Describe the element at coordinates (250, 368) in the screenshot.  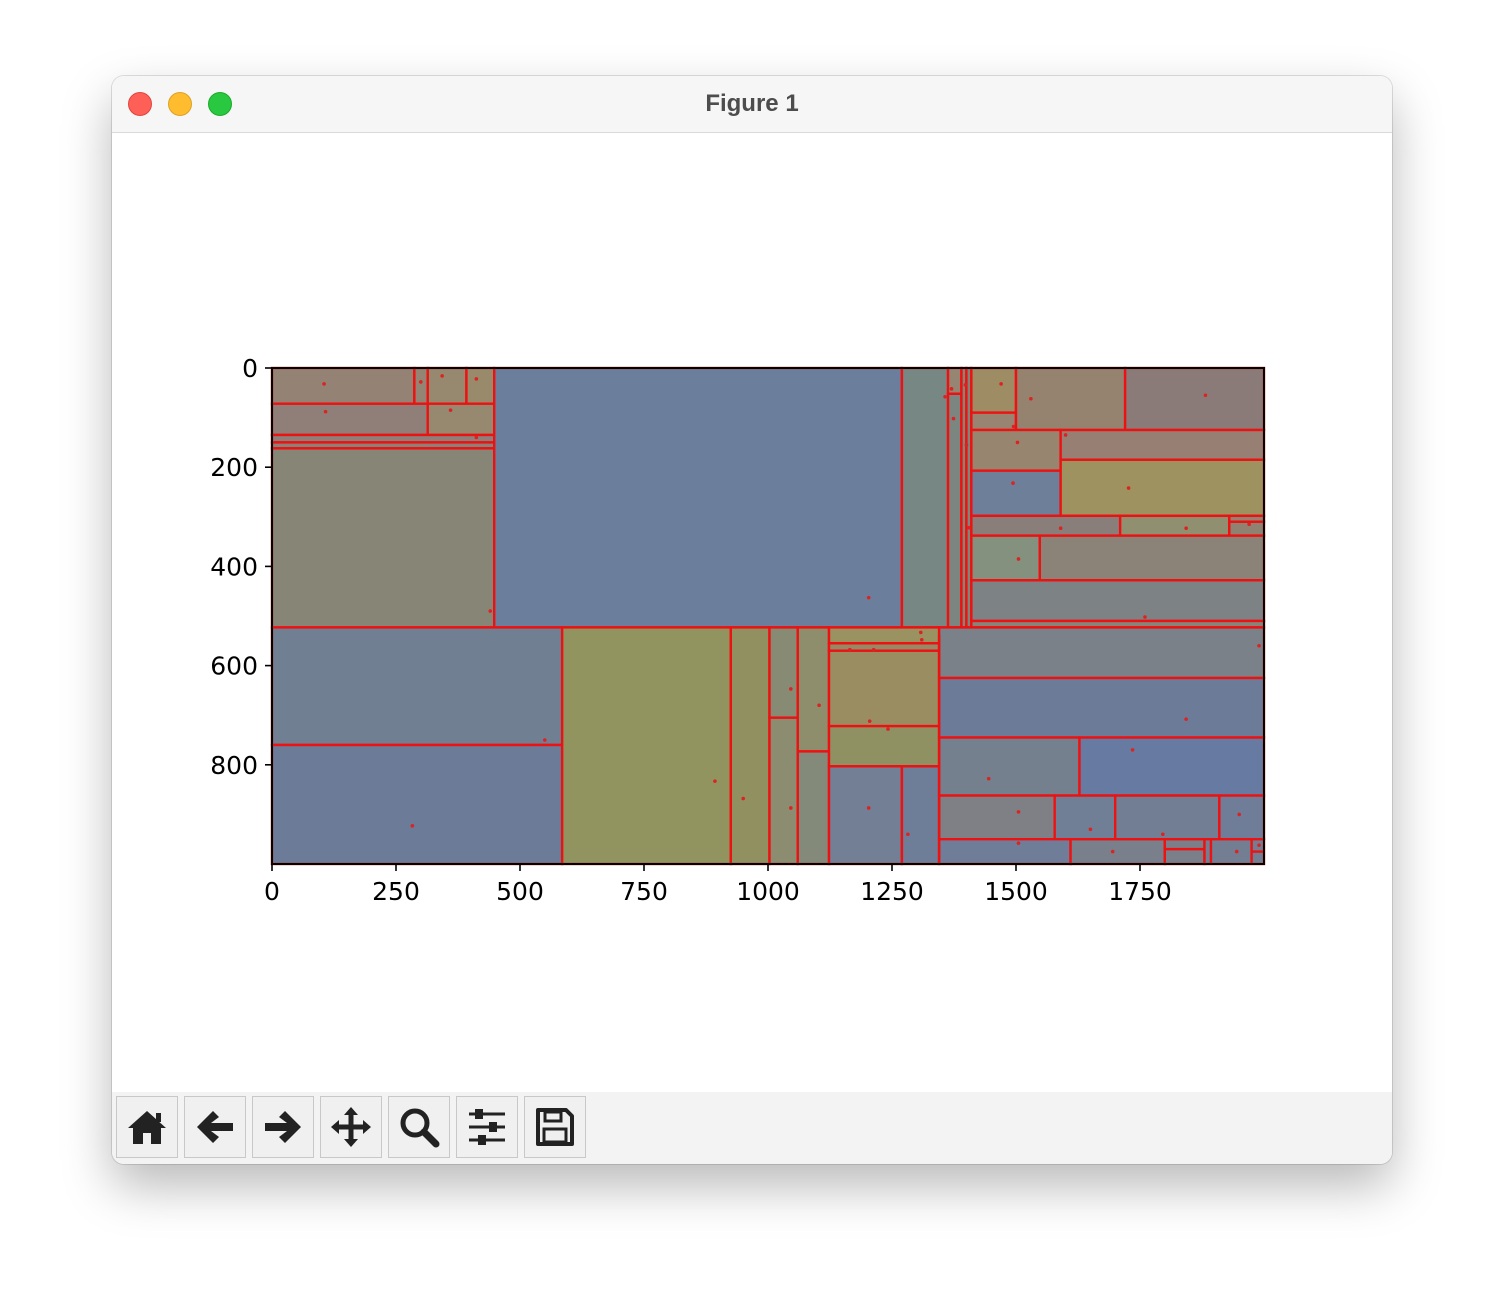
I see `y-tick-label-0: 0` at that location.